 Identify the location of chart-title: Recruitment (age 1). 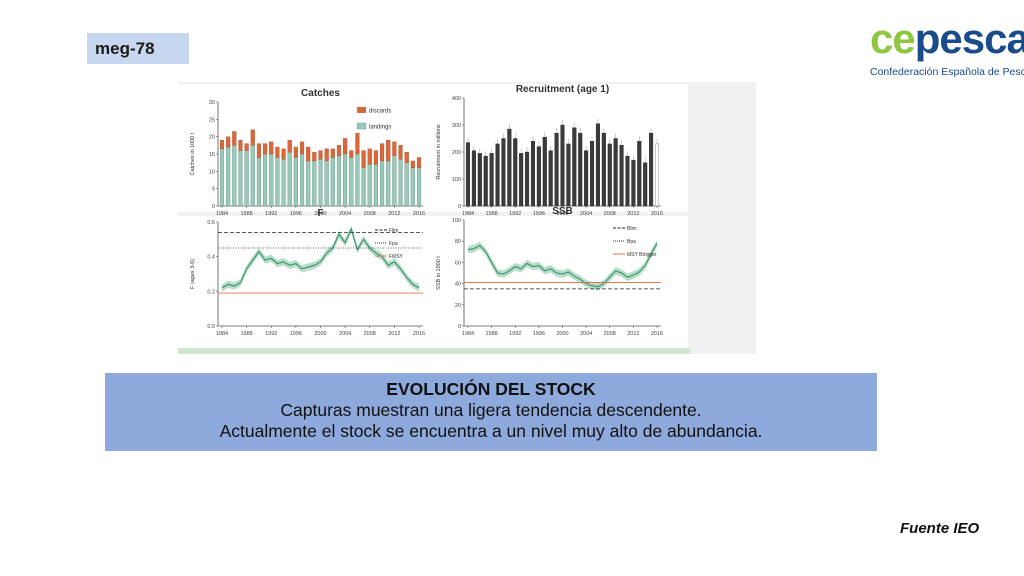
(562, 89).